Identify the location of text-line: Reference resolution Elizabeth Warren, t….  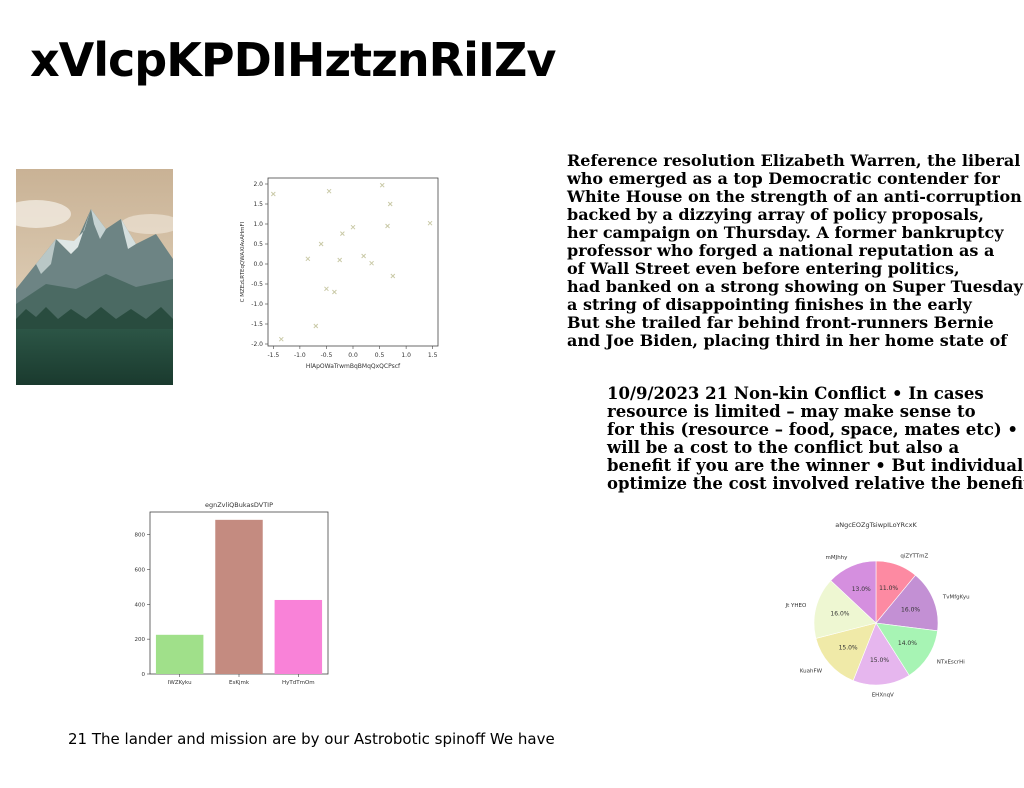
(794, 160).